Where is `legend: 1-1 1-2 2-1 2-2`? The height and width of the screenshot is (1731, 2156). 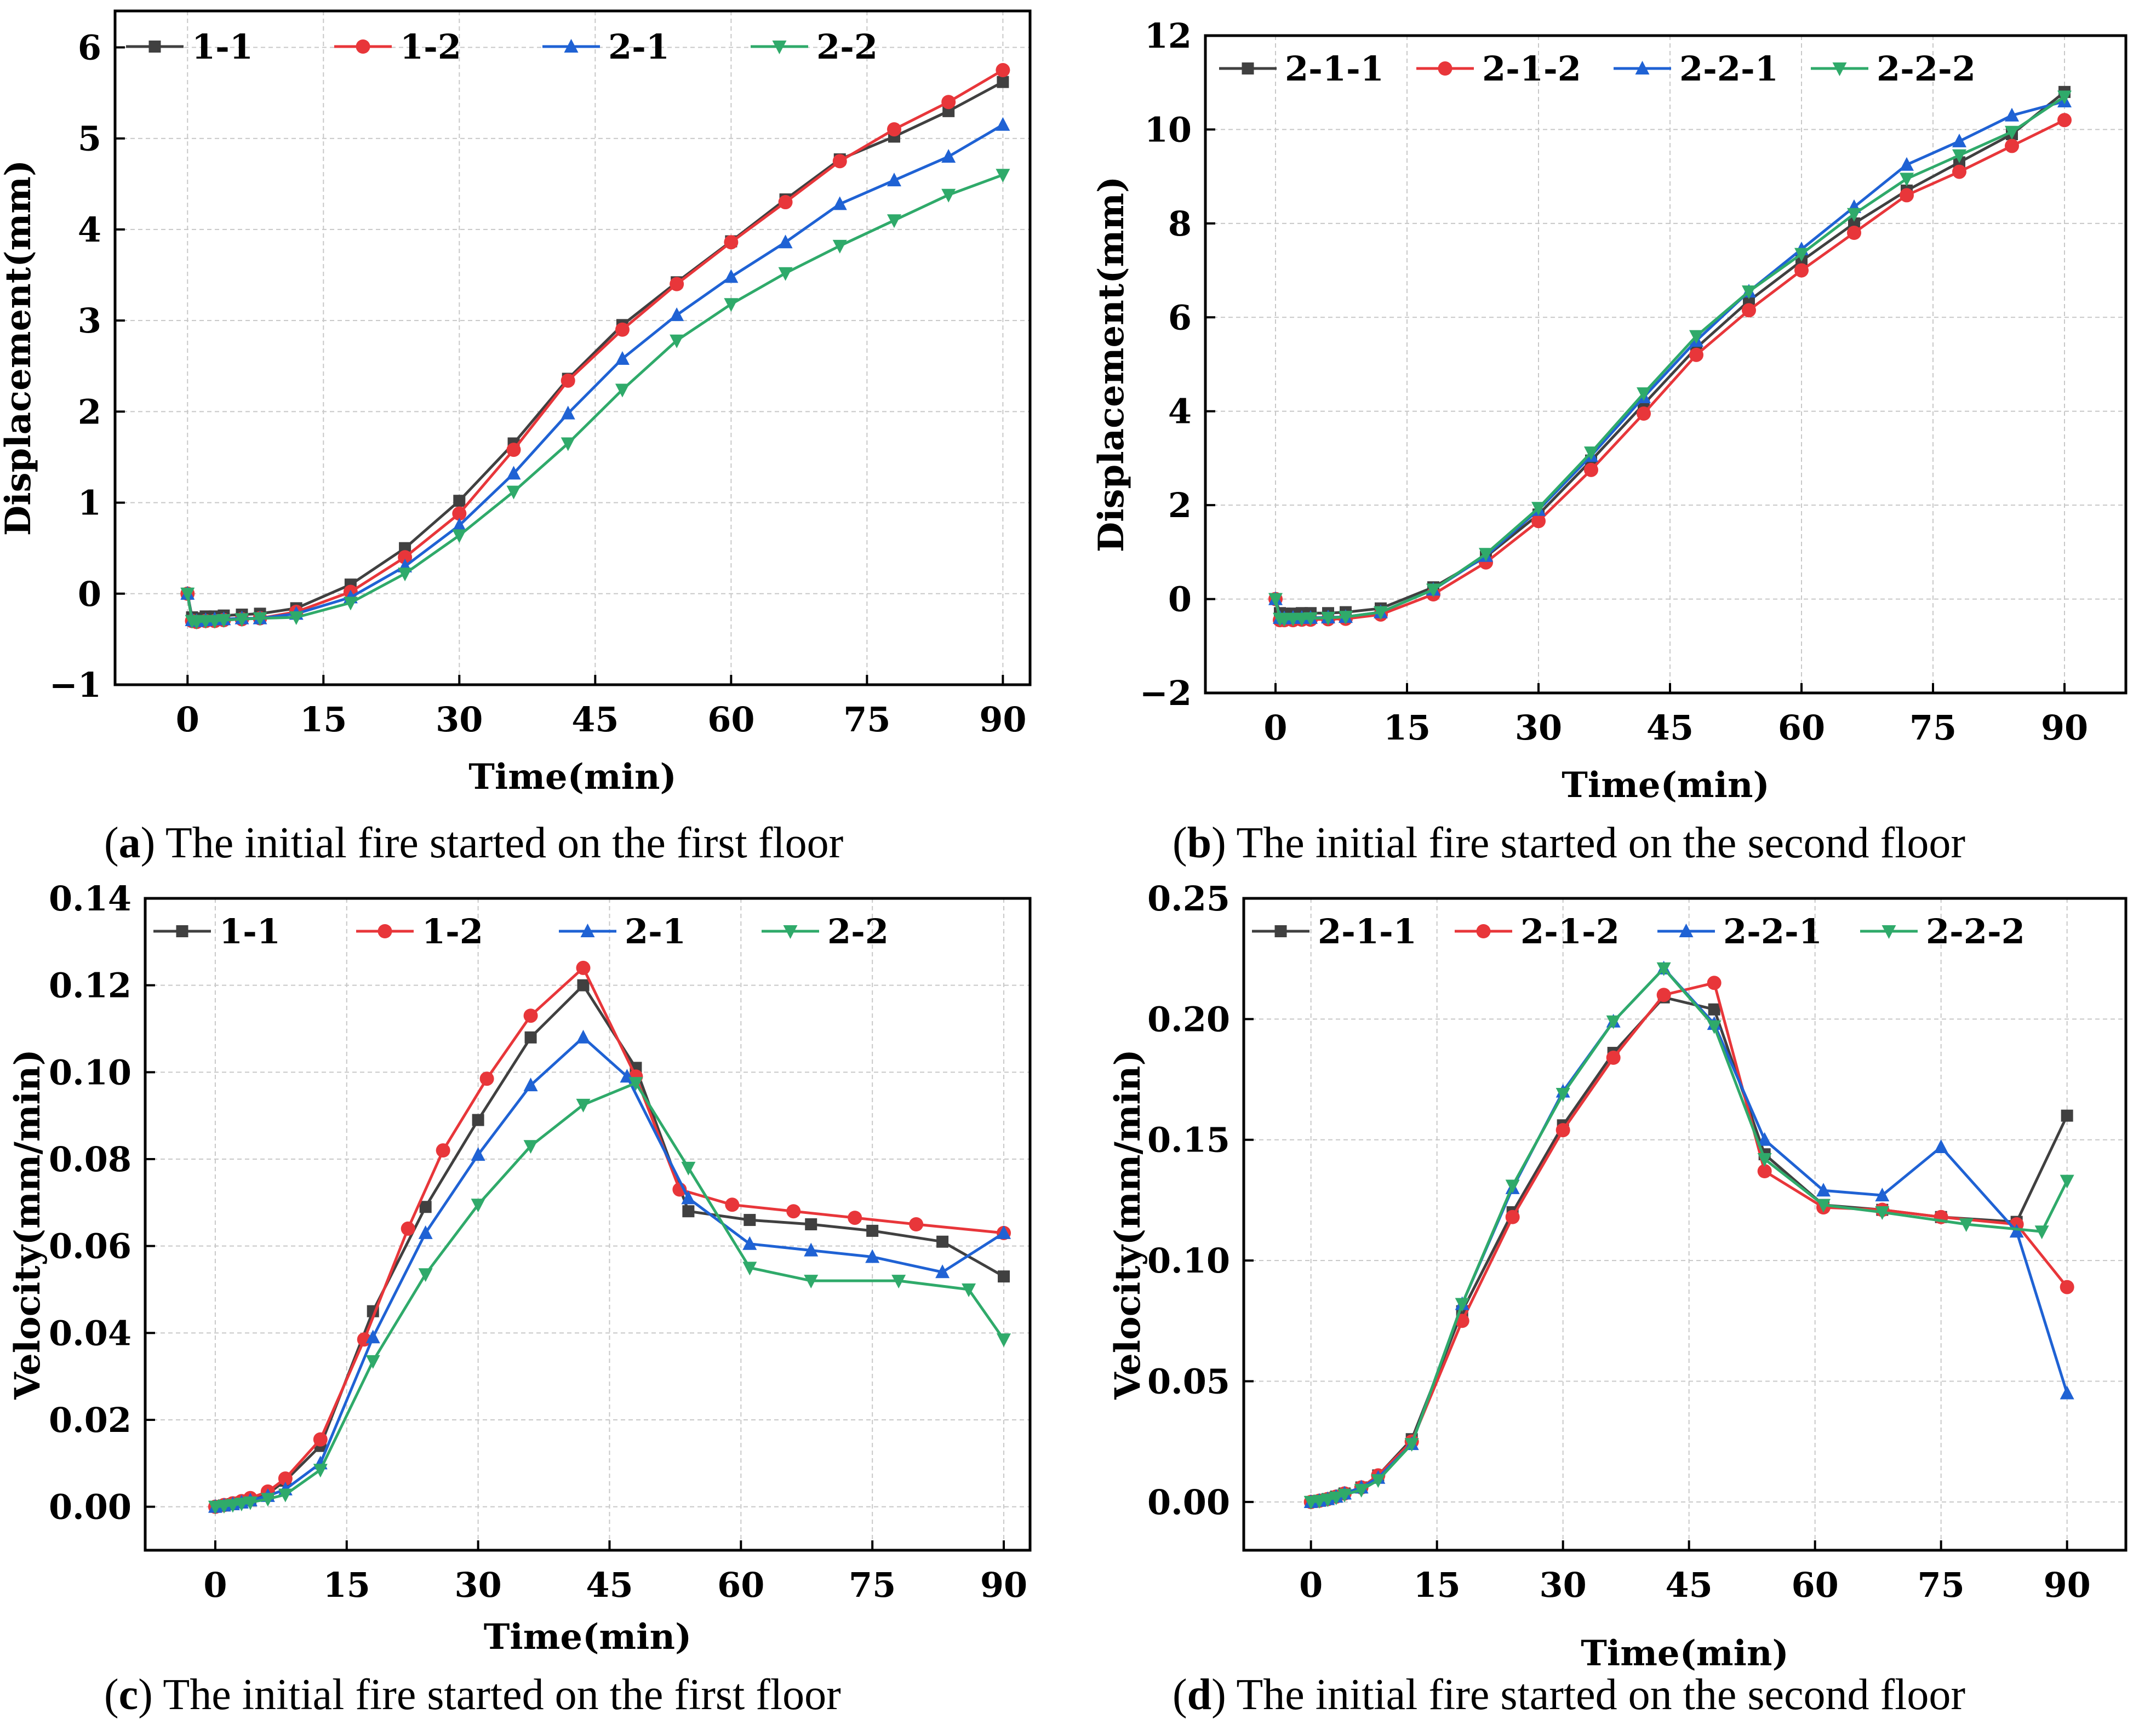 legend: 1-1 1-2 2-1 2-2 is located at coordinates (521, 932).